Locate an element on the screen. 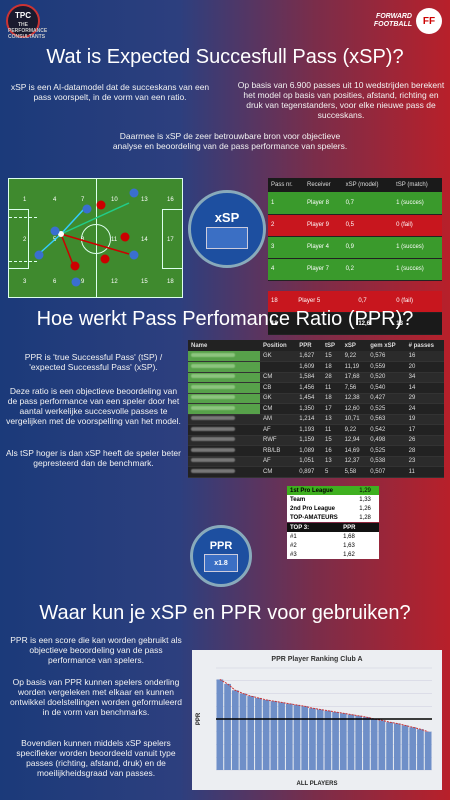  pass-table-cell: Player 4 is located at coordinates (323, 247).